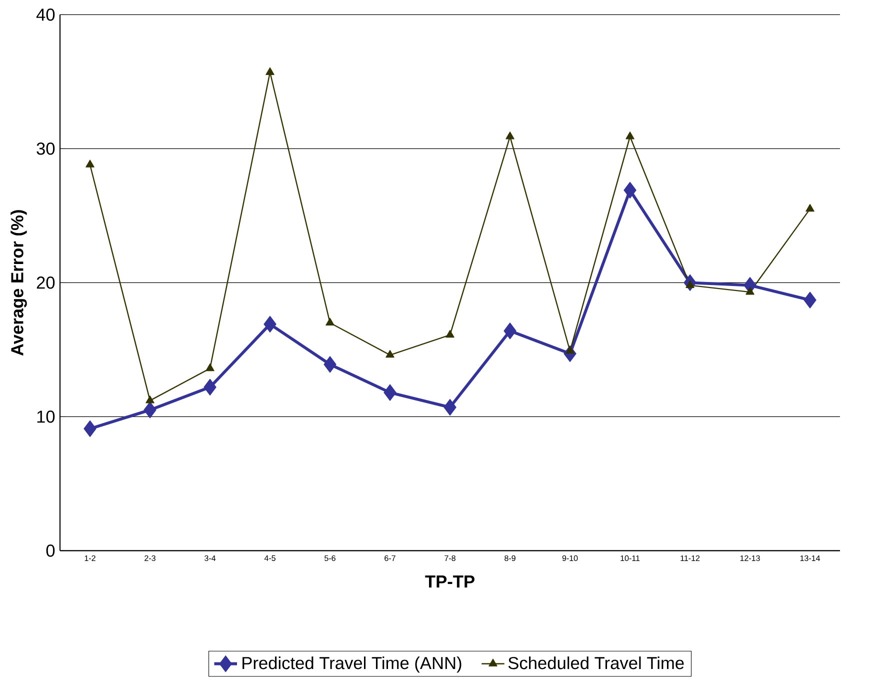  Describe the element at coordinates (46, 416) in the screenshot. I see `y-tick-label: 10` at that location.